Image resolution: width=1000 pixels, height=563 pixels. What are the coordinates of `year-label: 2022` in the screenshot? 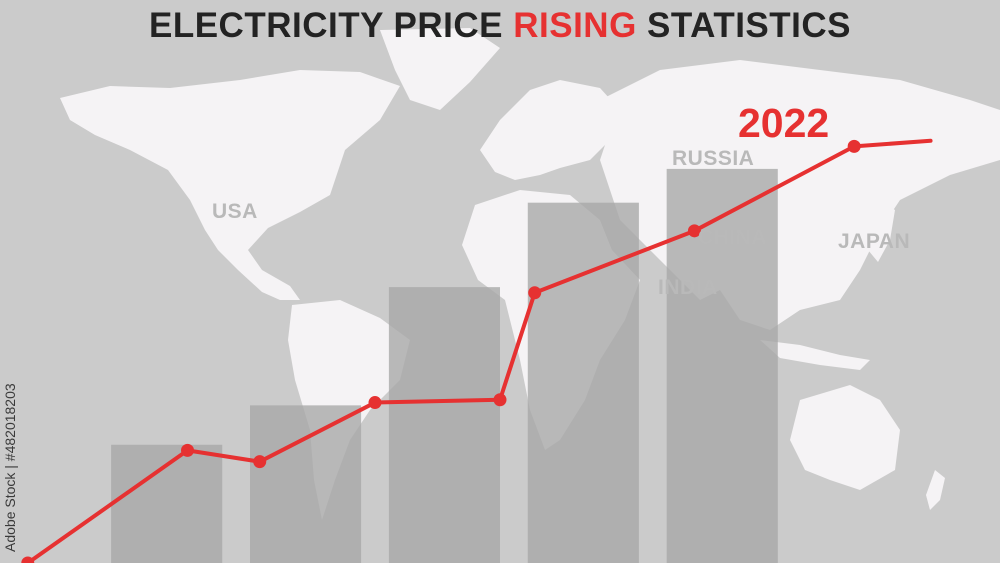 It's located at (784, 123).